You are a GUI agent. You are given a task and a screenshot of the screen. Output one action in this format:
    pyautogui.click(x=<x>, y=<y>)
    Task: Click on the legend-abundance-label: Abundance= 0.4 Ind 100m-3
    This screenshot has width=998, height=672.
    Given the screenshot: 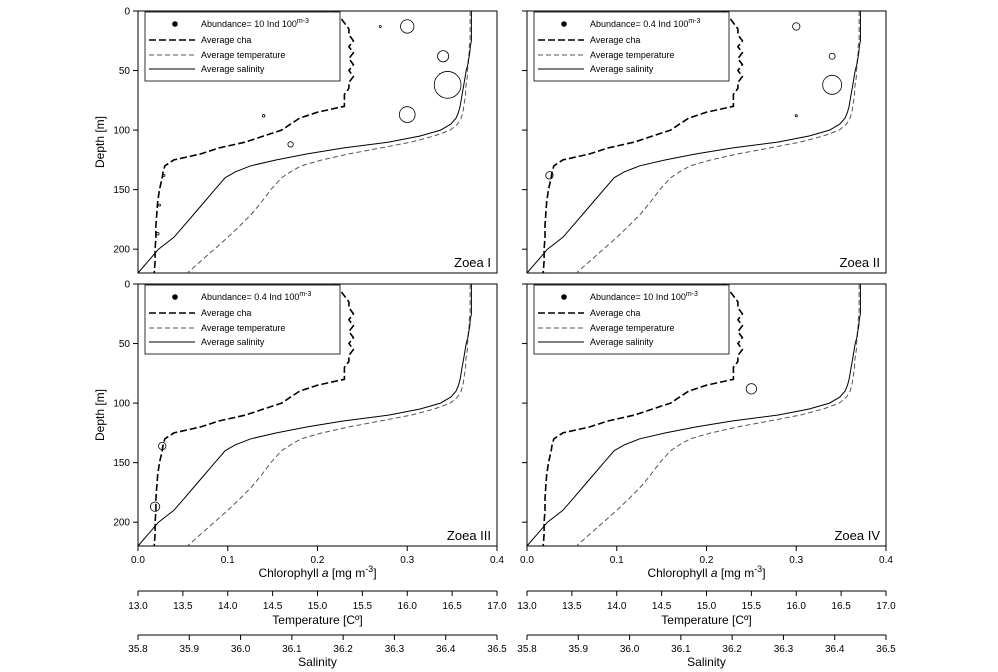 What is the action you would take?
    pyautogui.click(x=256, y=296)
    